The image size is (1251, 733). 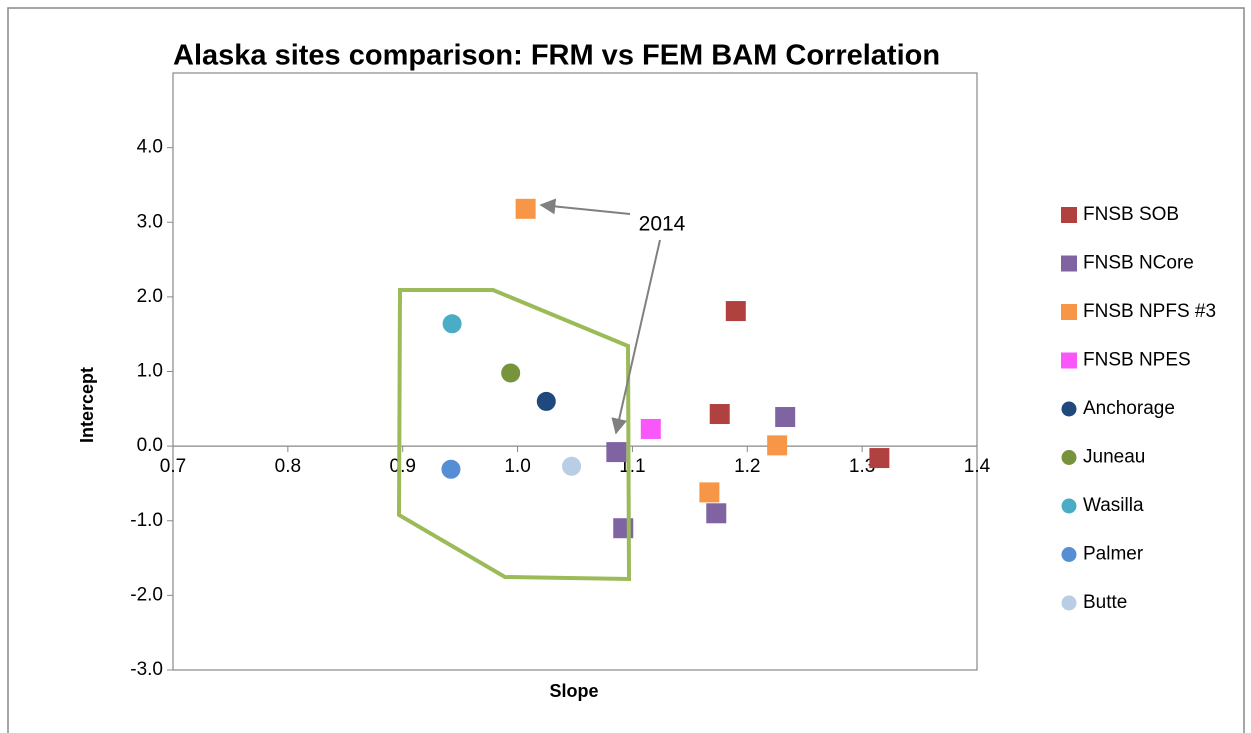 I want to click on x-tick-label: 1.3, so click(x=862, y=466).